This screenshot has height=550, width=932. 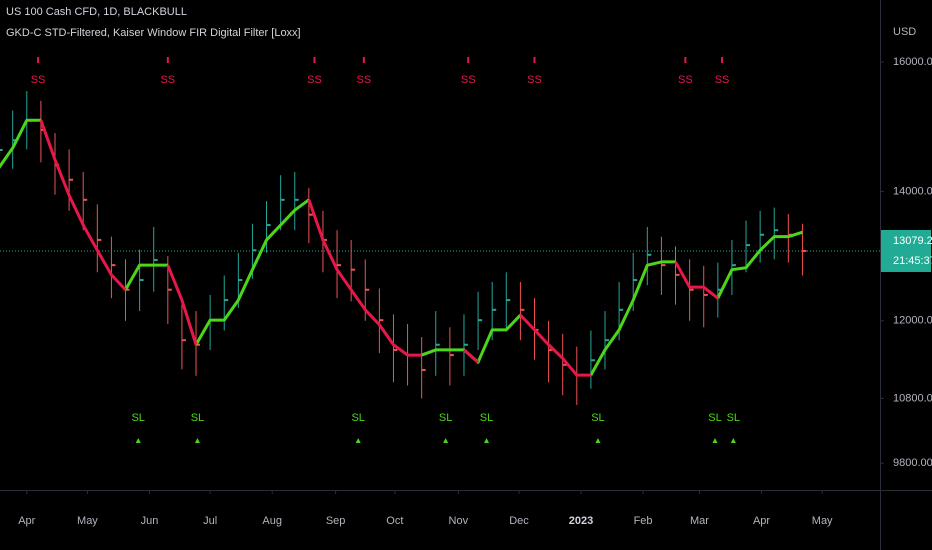 I want to click on x-tick-label: Feb, so click(x=643, y=521).